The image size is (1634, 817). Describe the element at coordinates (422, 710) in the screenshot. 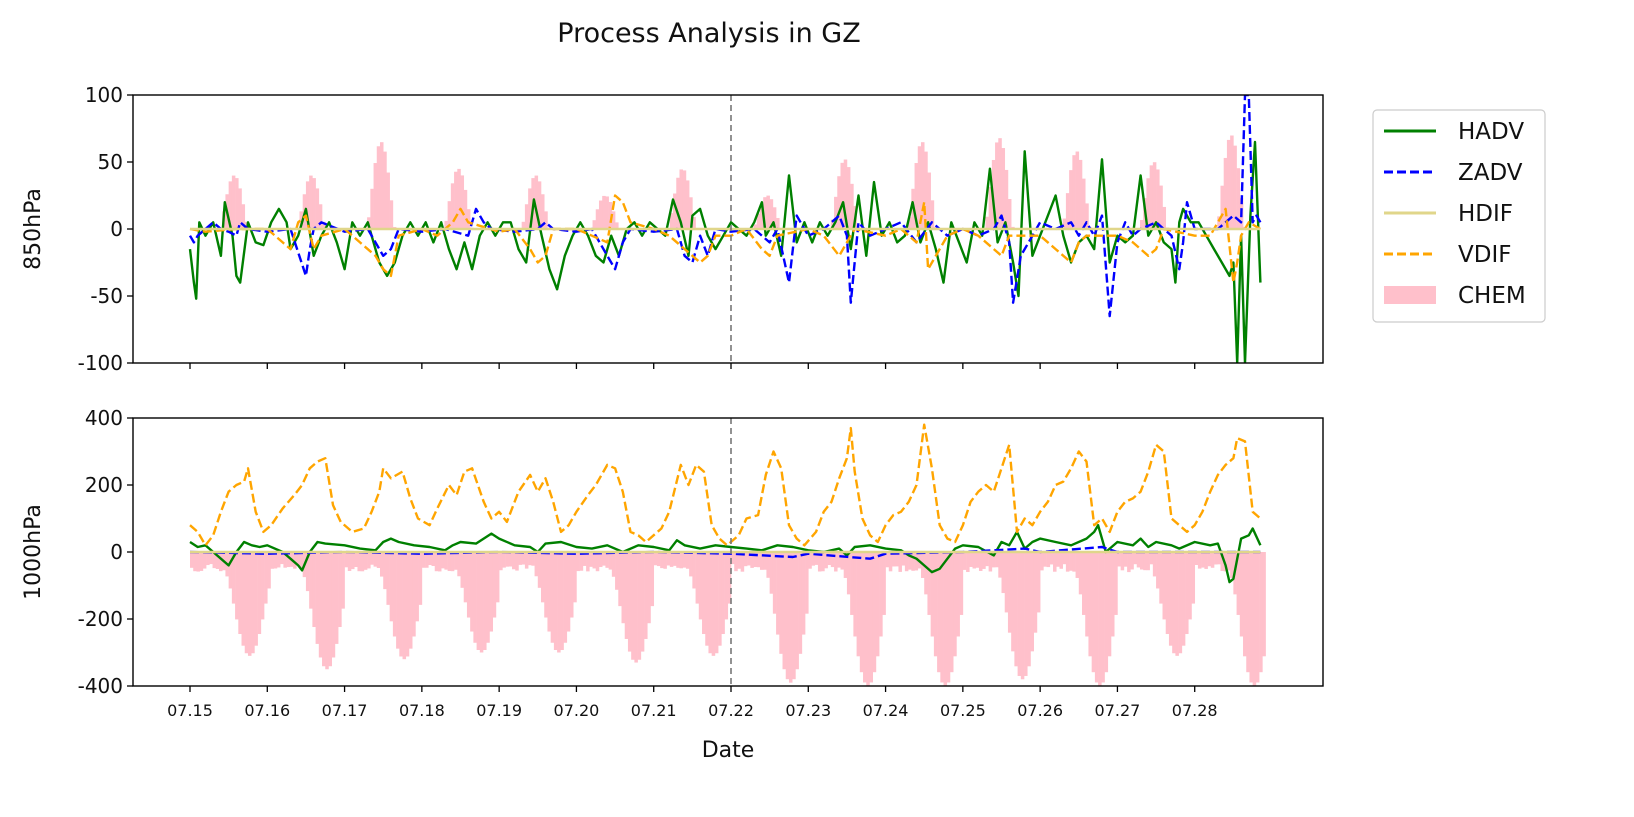

I see `x-tick-label: 07.18` at that location.